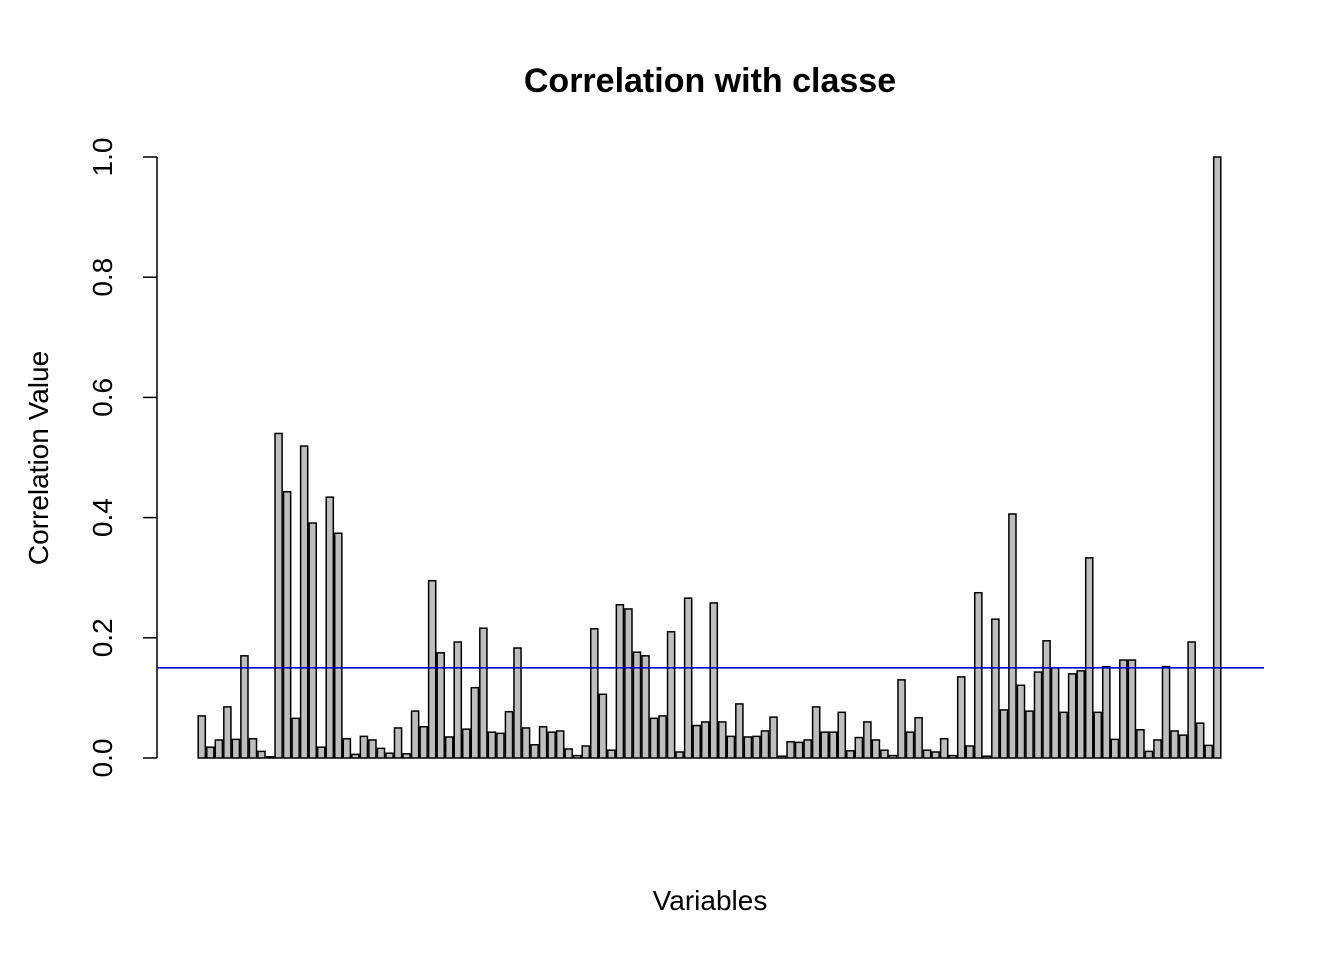  I want to click on chart-title: Correlation with classe, so click(710, 81).